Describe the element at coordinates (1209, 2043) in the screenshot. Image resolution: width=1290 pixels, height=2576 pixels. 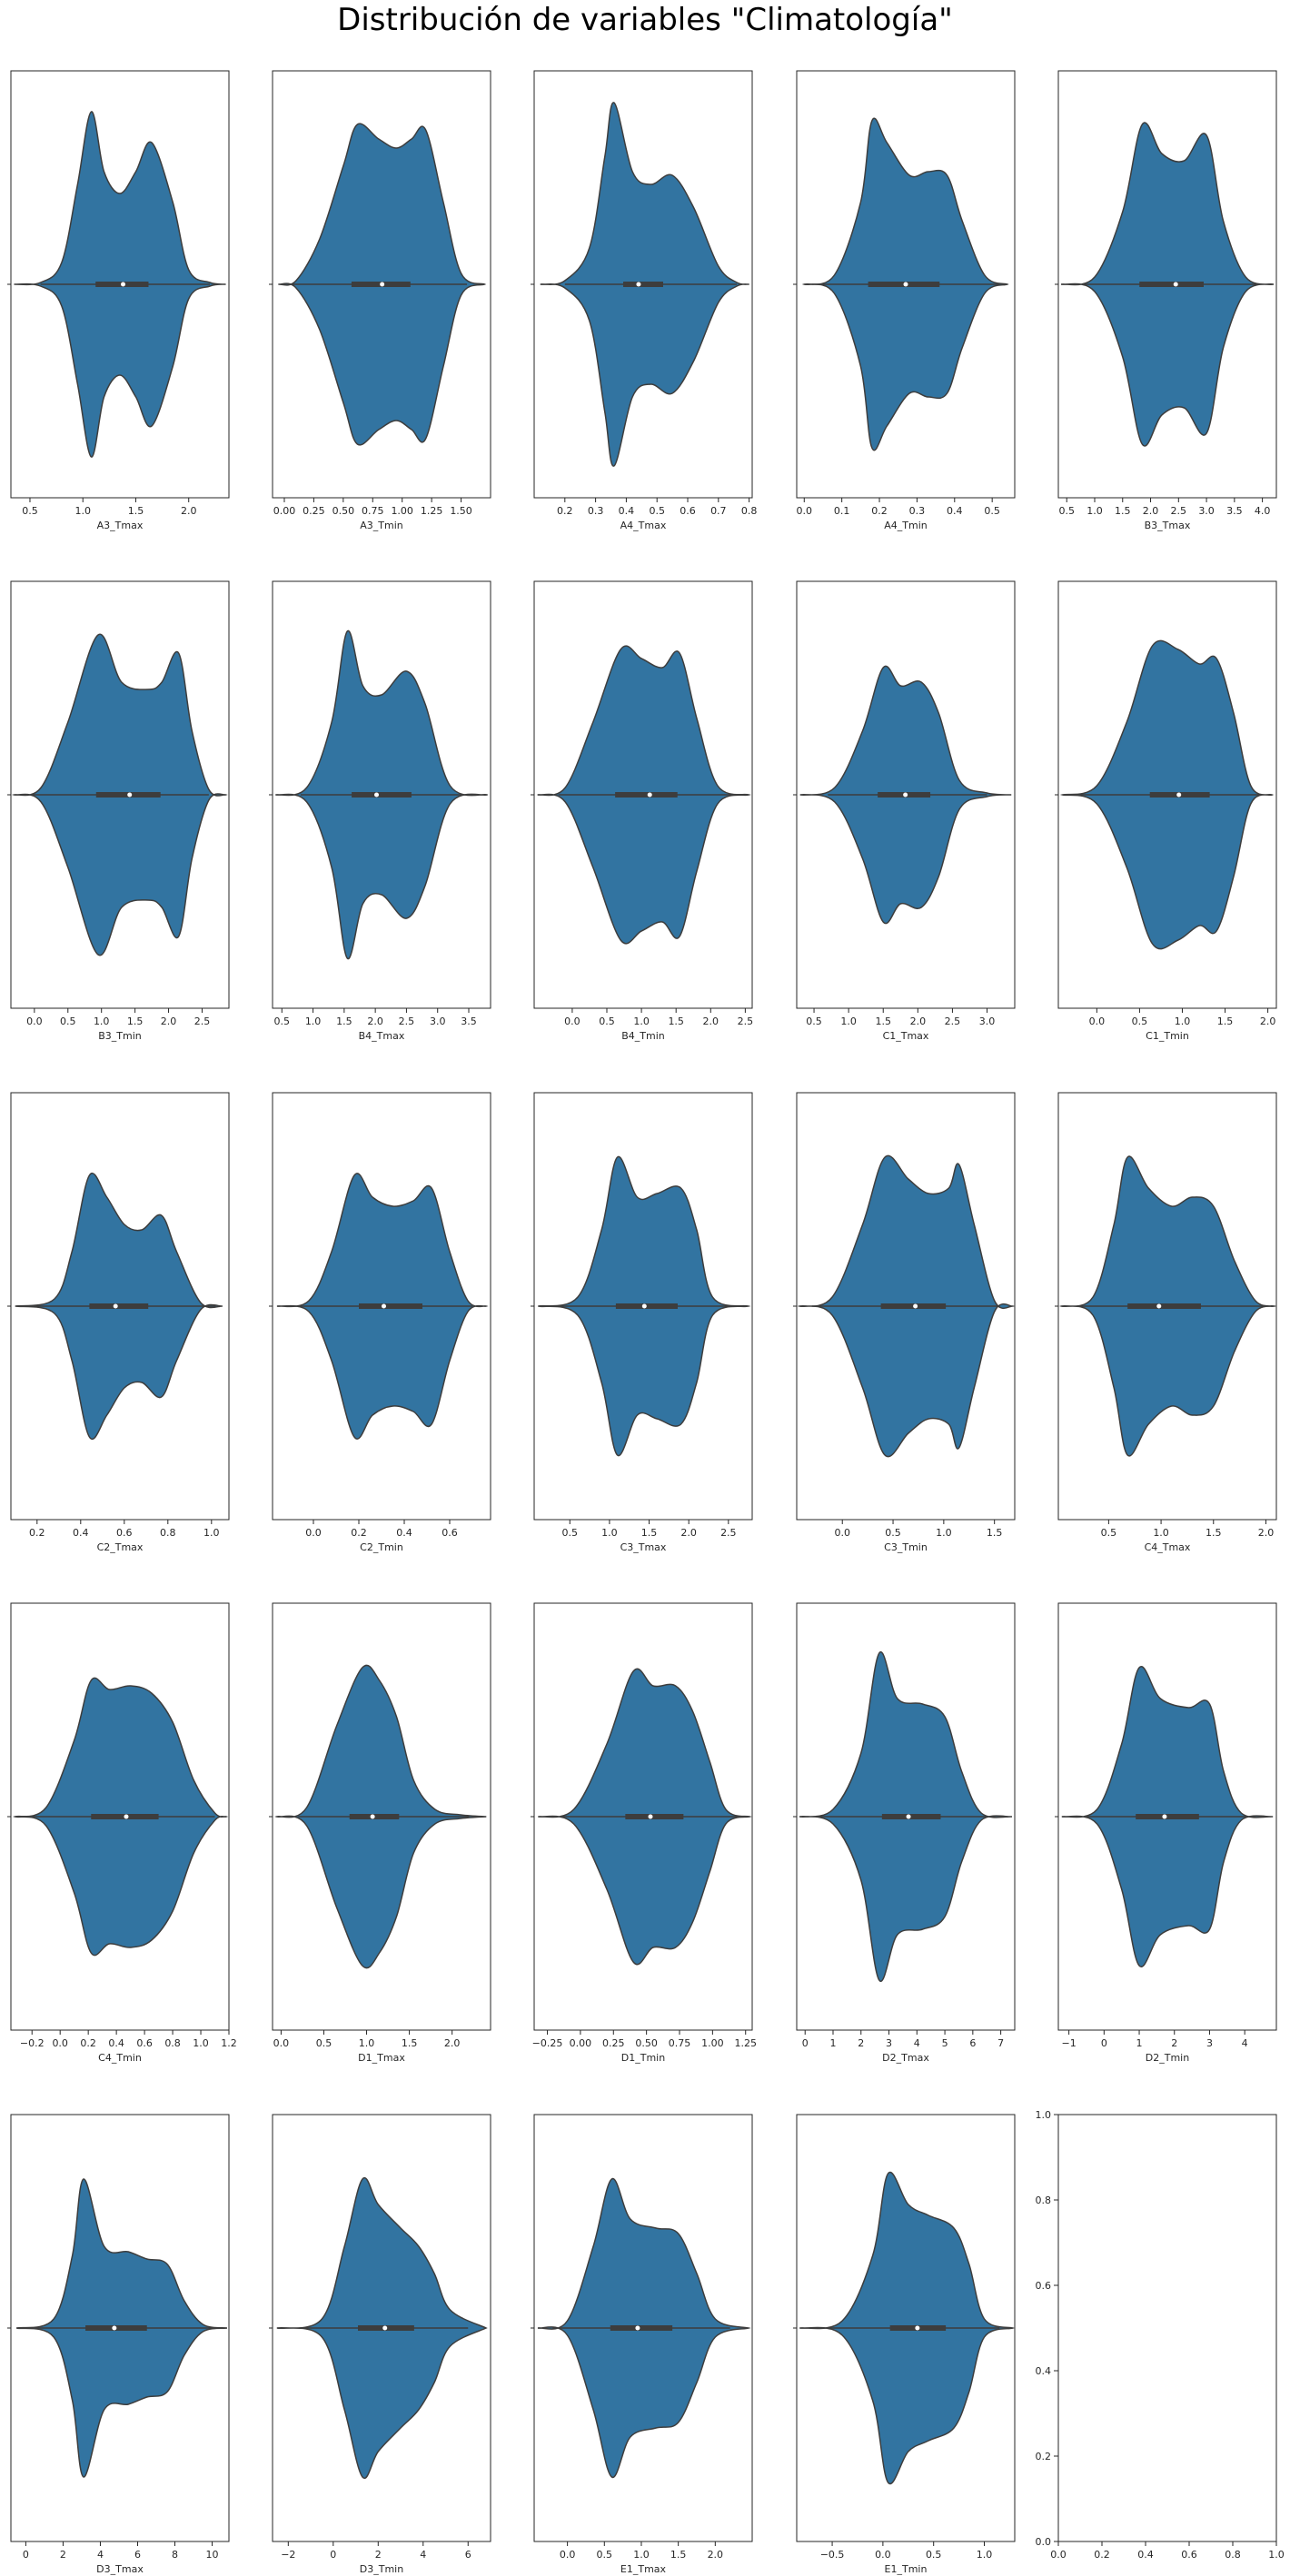
I see `x-tick-label: 3` at that location.